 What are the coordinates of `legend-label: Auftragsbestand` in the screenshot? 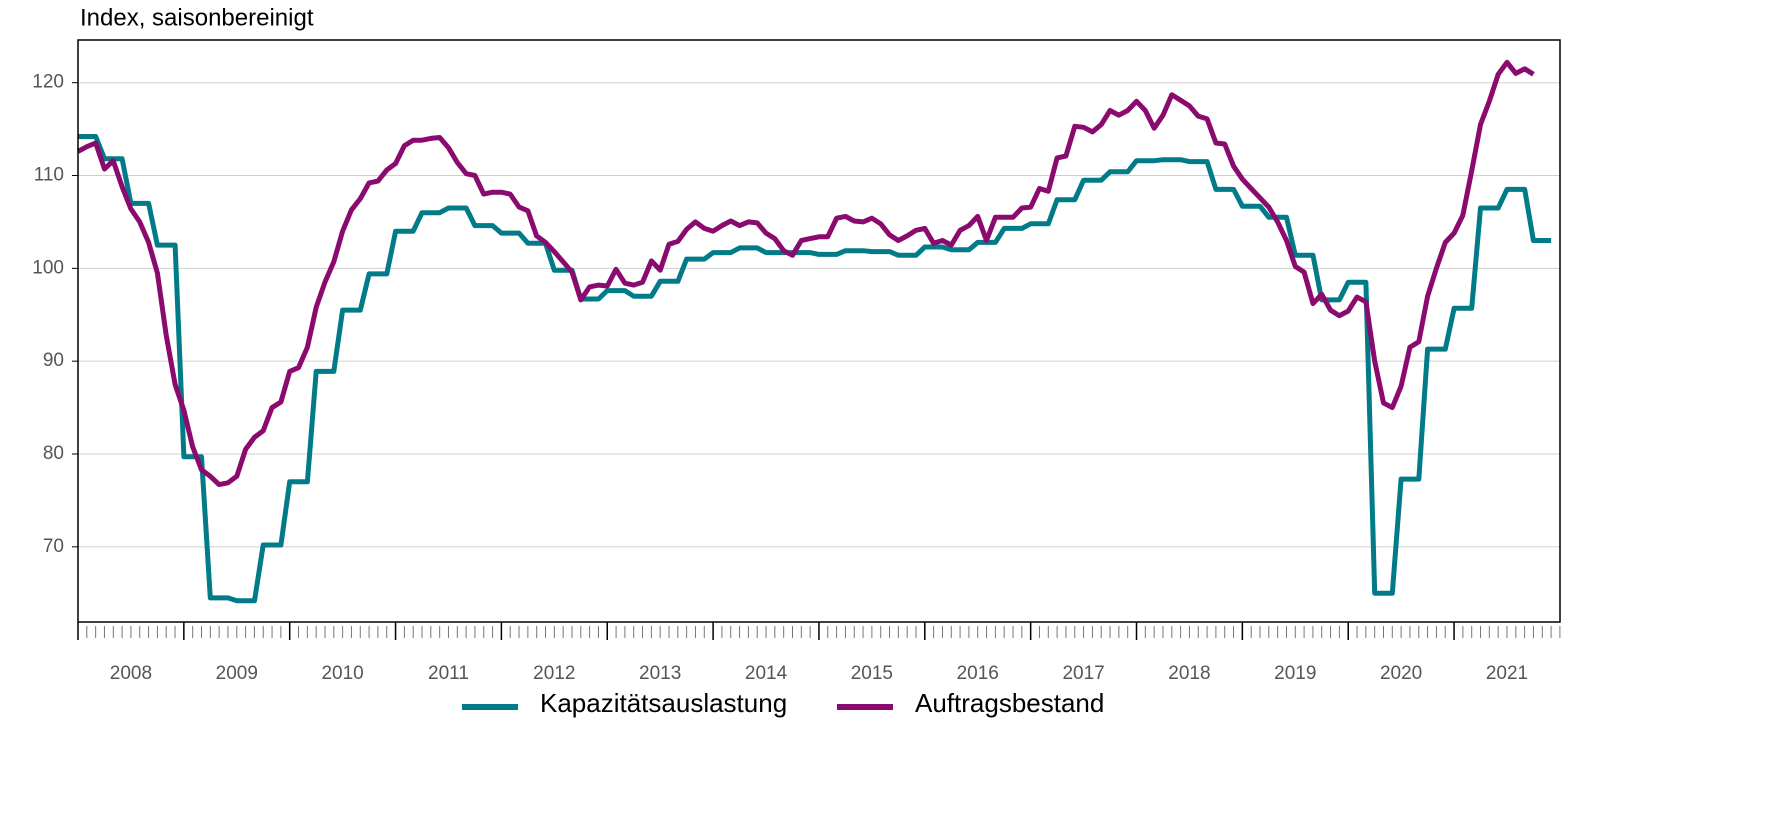 It's located at (1009, 703).